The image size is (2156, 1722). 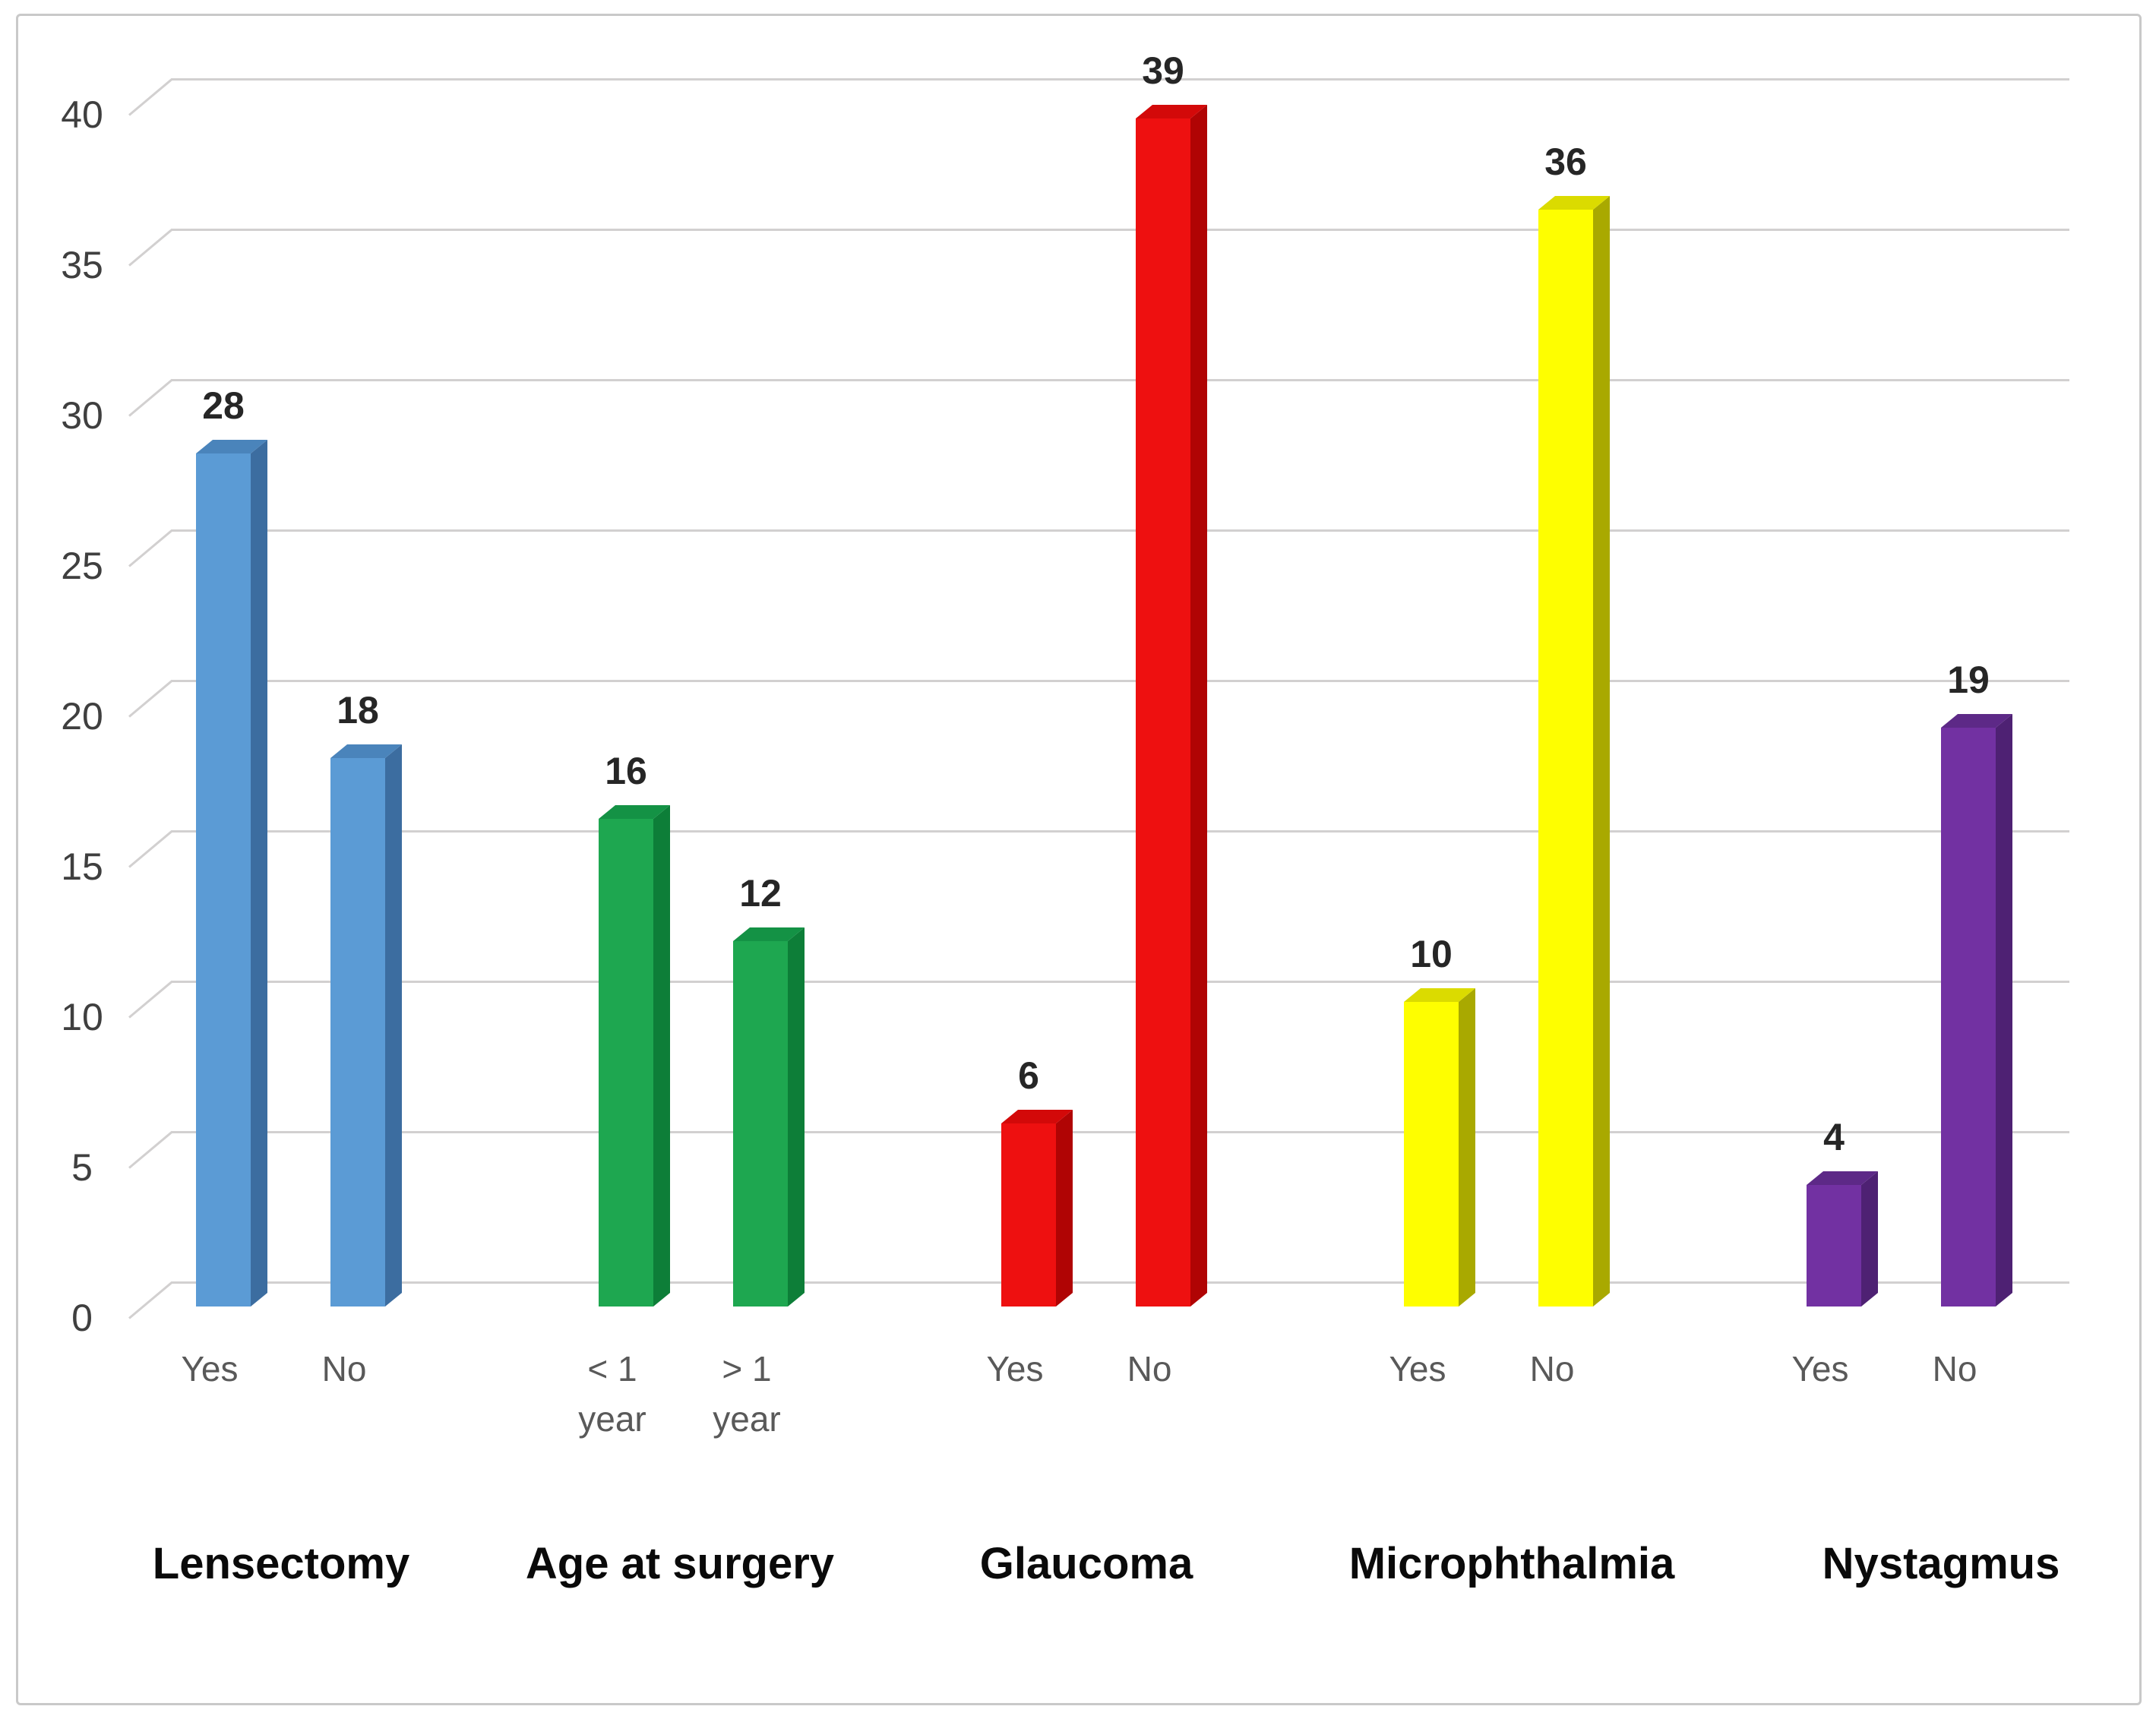 I want to click on y-axis-label-35: 35, so click(x=82, y=265).